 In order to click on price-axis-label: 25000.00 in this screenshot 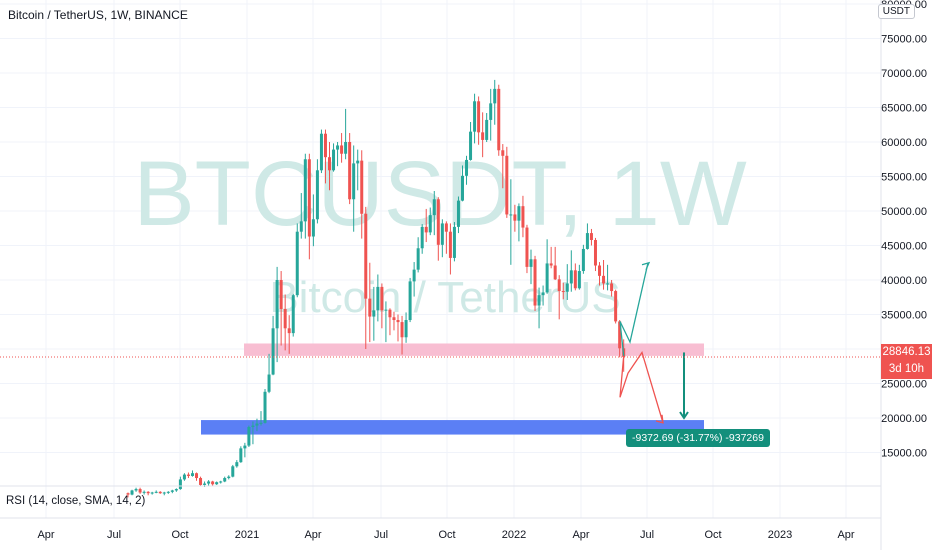, I will do `click(904, 385)`.